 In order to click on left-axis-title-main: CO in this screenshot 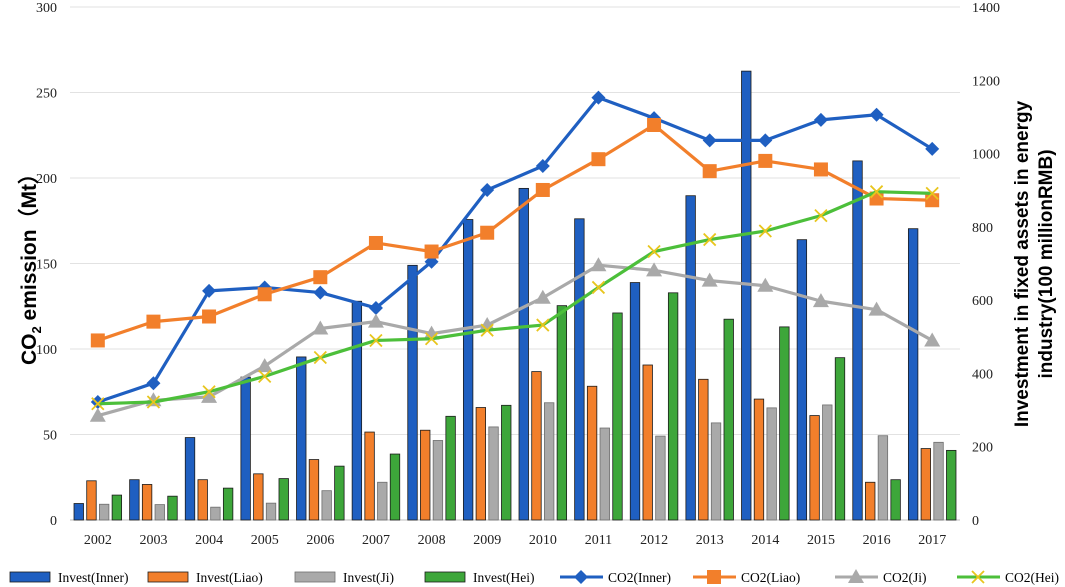, I will do `click(29, 350)`.